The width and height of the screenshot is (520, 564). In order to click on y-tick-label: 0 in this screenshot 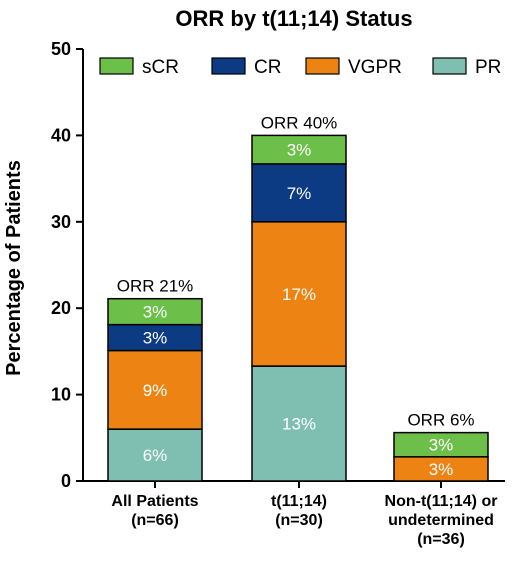, I will do `click(66, 481)`.